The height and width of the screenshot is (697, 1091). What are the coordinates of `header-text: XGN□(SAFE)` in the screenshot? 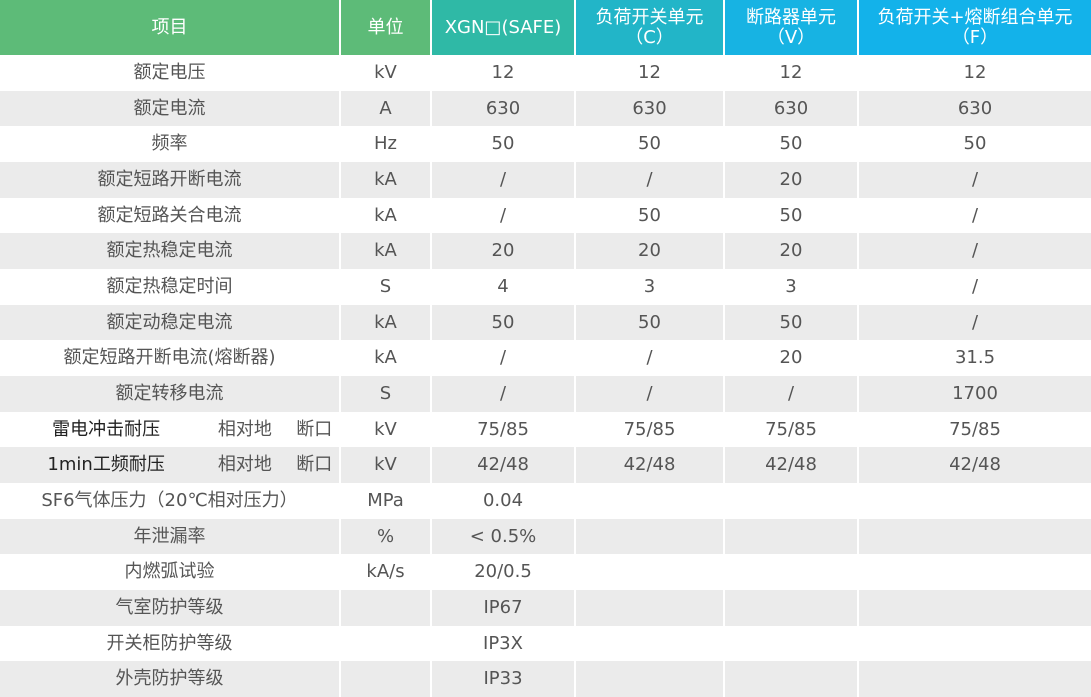 It's located at (503, 27).